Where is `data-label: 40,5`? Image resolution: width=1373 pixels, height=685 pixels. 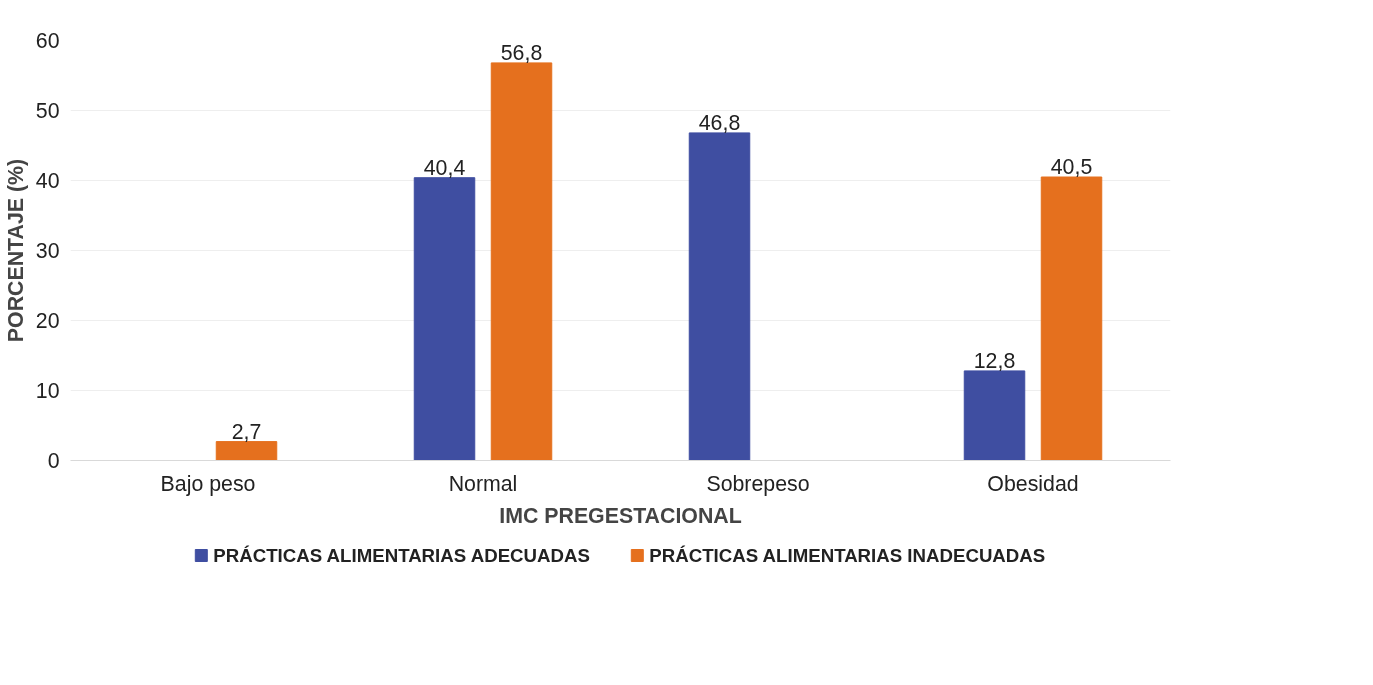 data-label: 40,5 is located at coordinates (1071, 167).